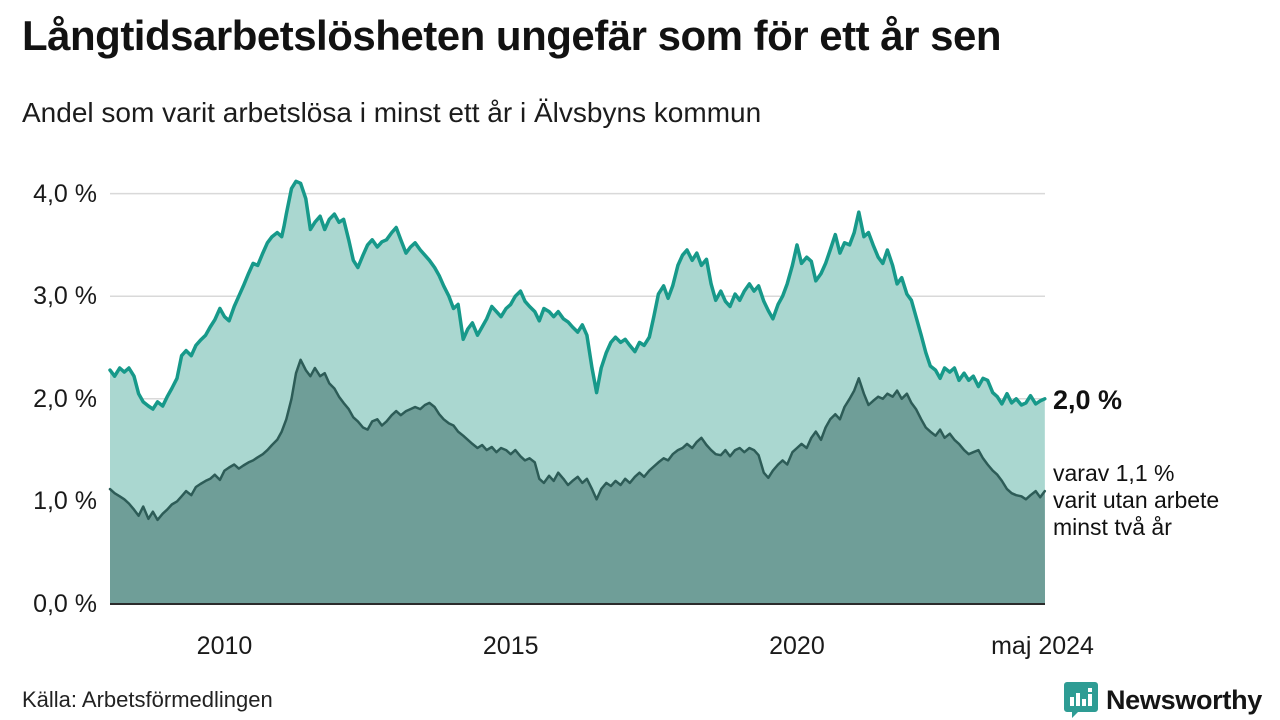 This screenshot has height=720, width=1280. Describe the element at coordinates (65, 296) in the screenshot. I see `y-tick-label: 3,0 %` at that location.